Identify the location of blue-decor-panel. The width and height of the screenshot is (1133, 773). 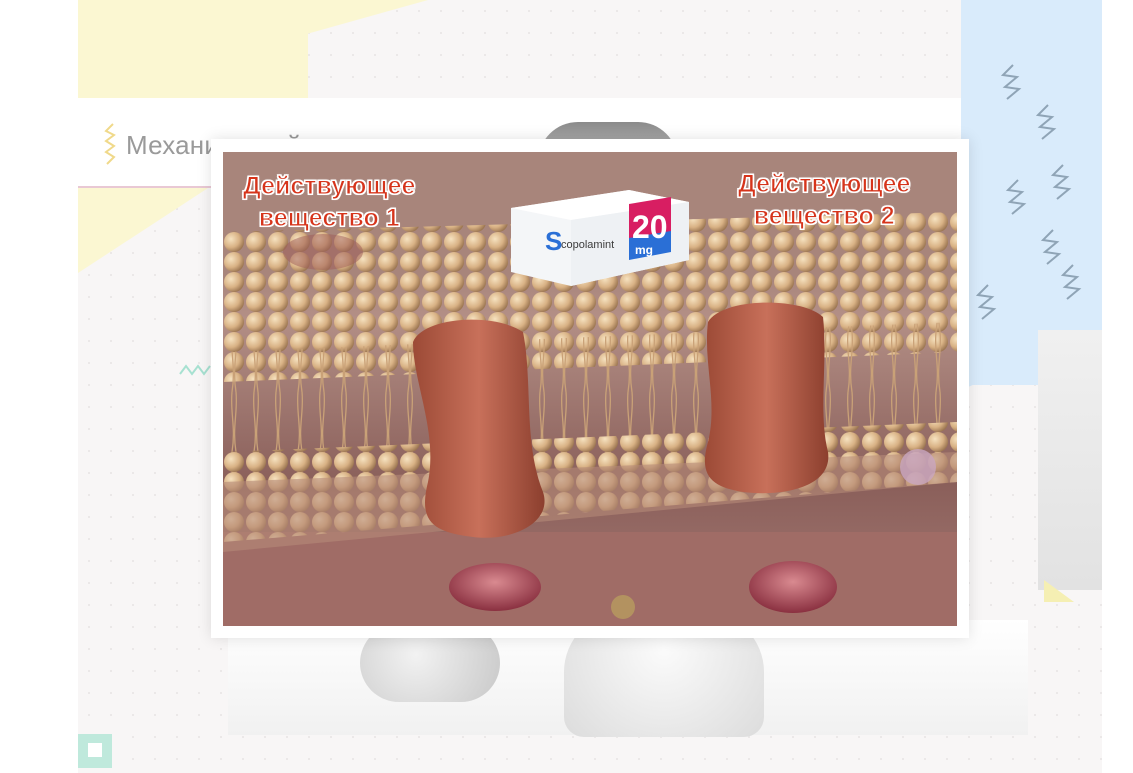
(1031, 192).